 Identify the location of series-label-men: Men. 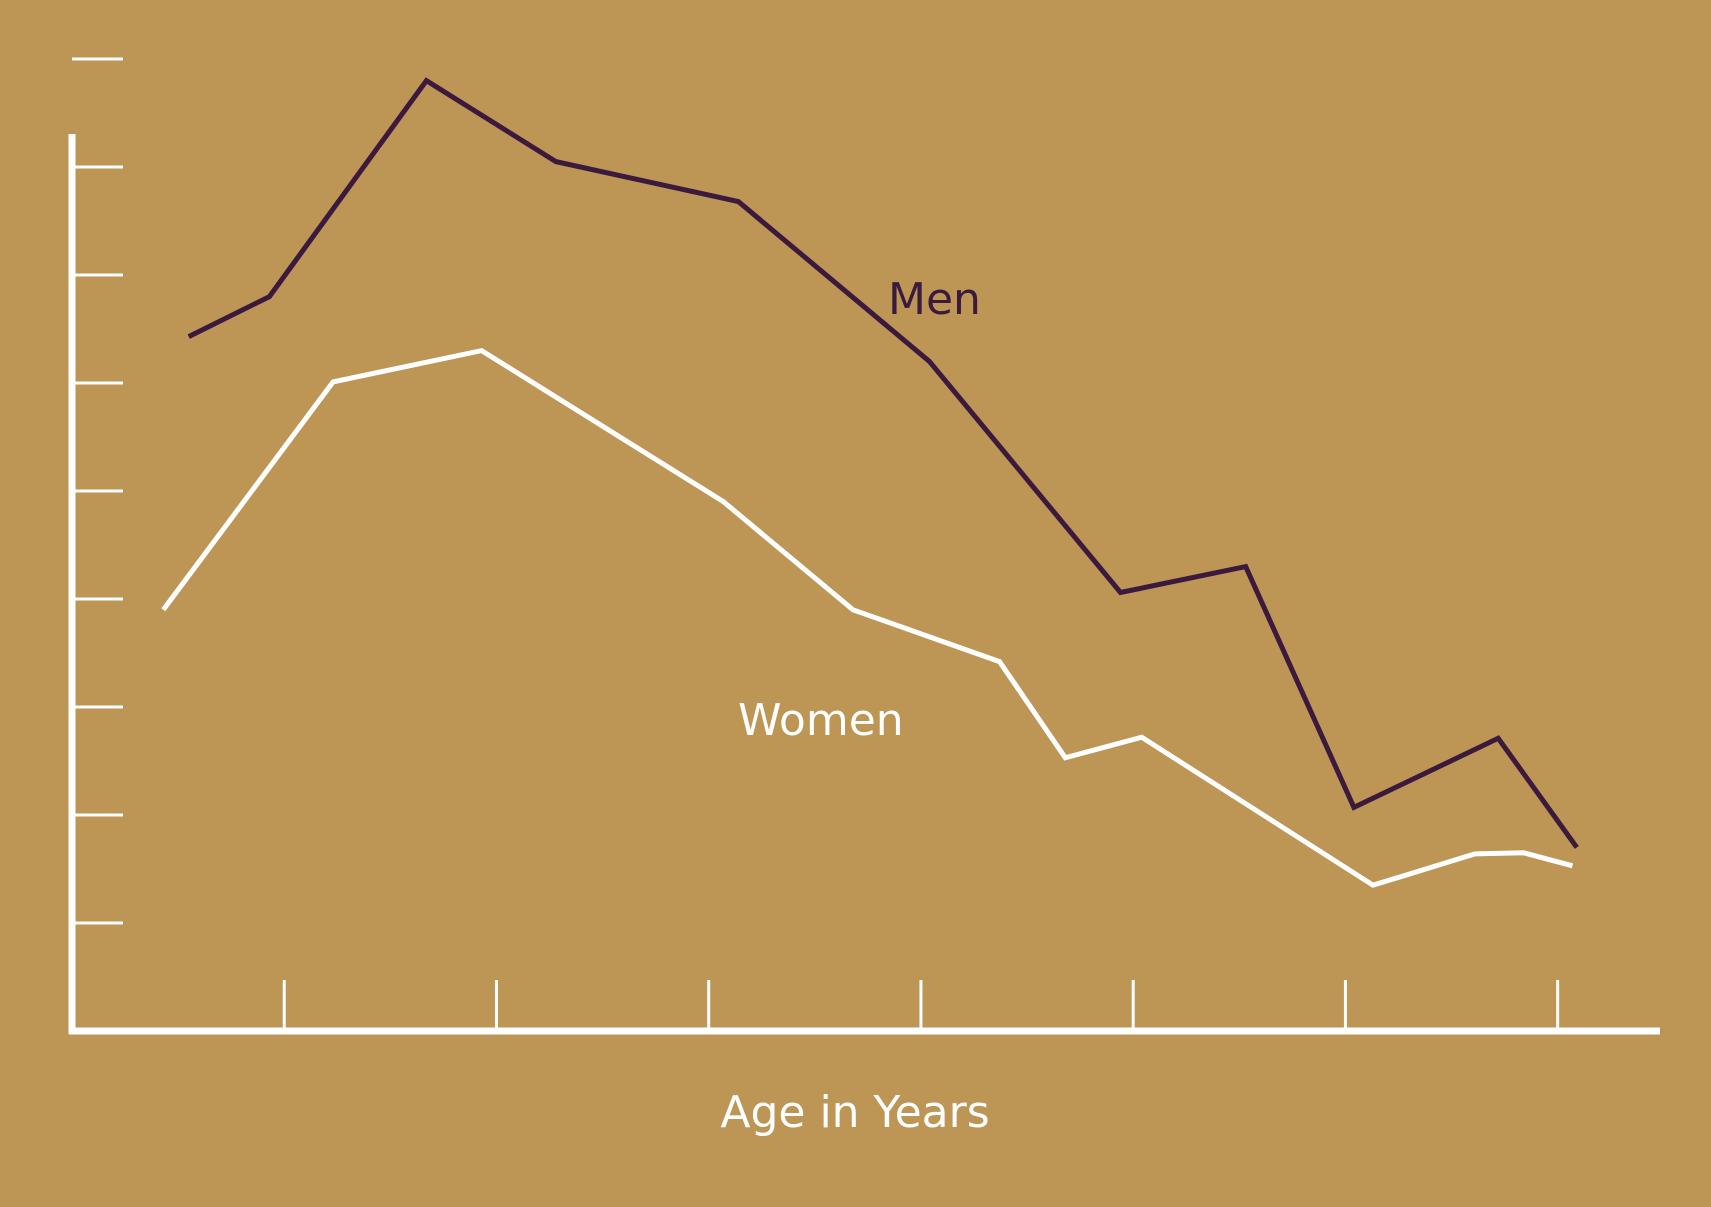
(934, 299).